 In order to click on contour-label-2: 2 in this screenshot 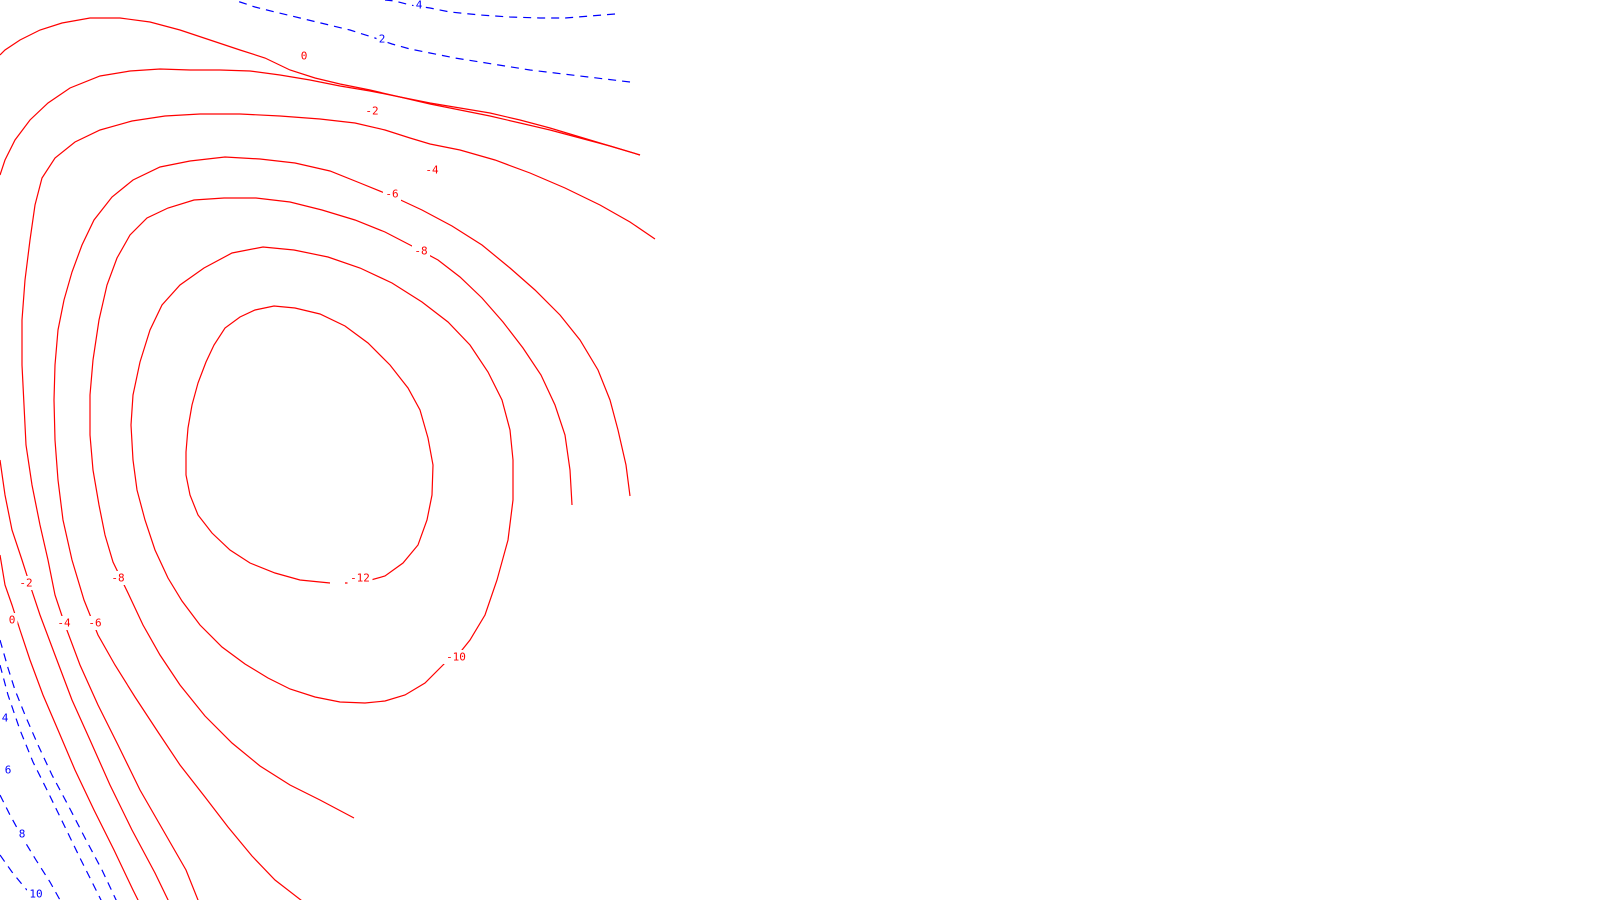, I will do `click(382, 39)`.